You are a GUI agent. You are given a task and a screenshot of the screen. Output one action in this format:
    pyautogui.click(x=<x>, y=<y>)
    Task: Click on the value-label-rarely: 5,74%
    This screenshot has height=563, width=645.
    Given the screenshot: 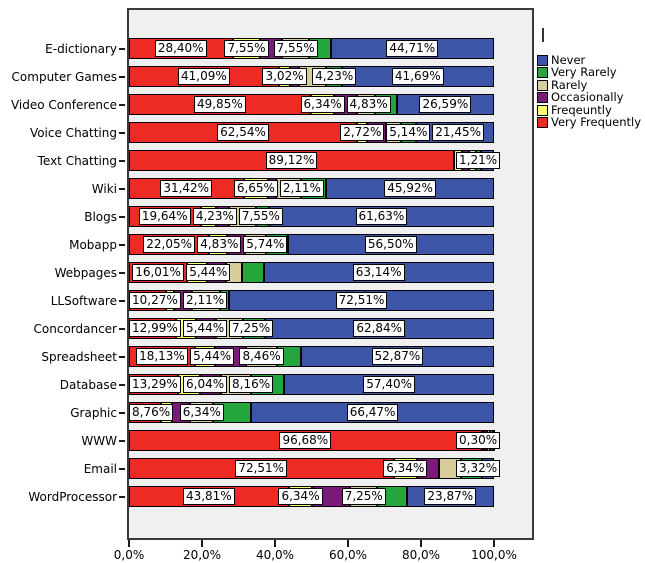 What is the action you would take?
    pyautogui.click(x=265, y=244)
    